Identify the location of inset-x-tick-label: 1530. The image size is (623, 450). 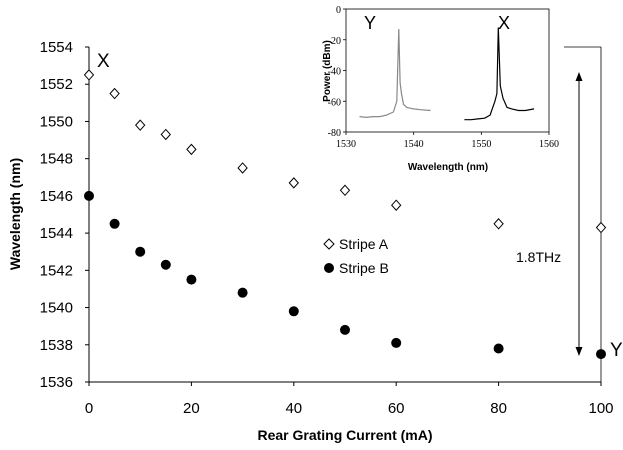
(346, 144).